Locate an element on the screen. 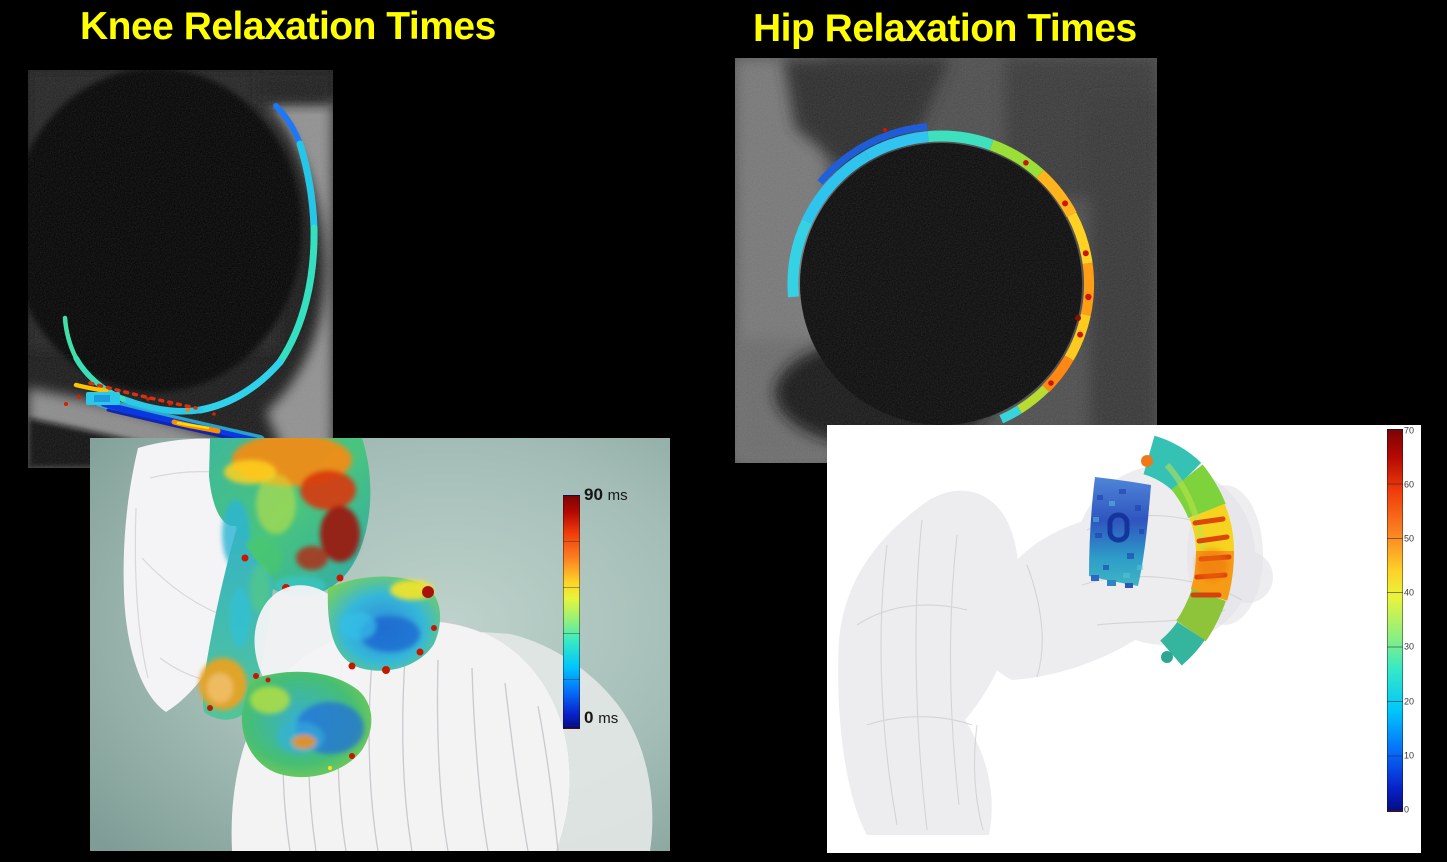 The image size is (1447, 862). hip-colorbar-tick: 40 is located at coordinates (1409, 592).